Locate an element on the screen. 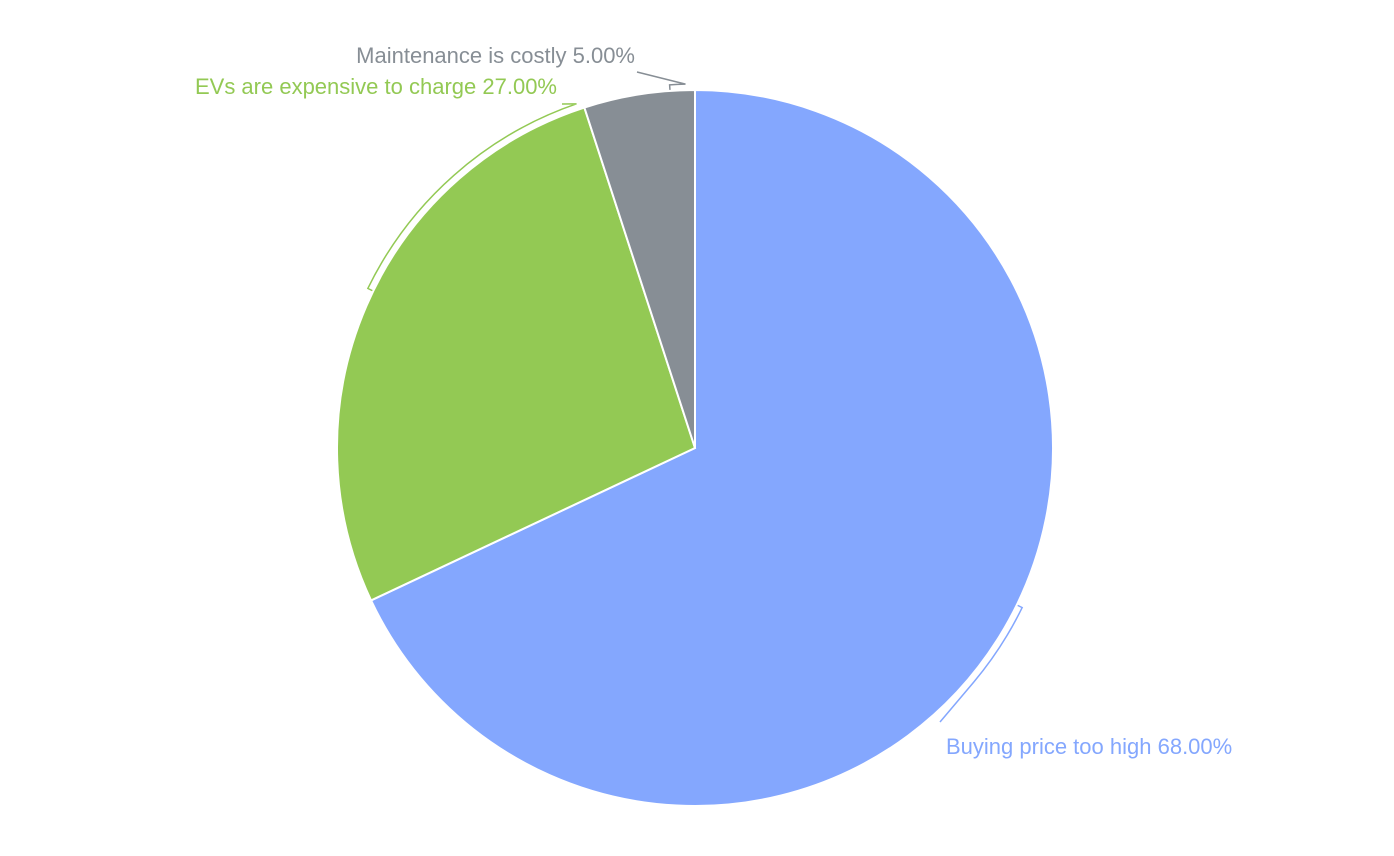 This screenshot has width=1394, height=856. slice-label: Buying price too high 68.00% is located at coordinates (1089, 746).